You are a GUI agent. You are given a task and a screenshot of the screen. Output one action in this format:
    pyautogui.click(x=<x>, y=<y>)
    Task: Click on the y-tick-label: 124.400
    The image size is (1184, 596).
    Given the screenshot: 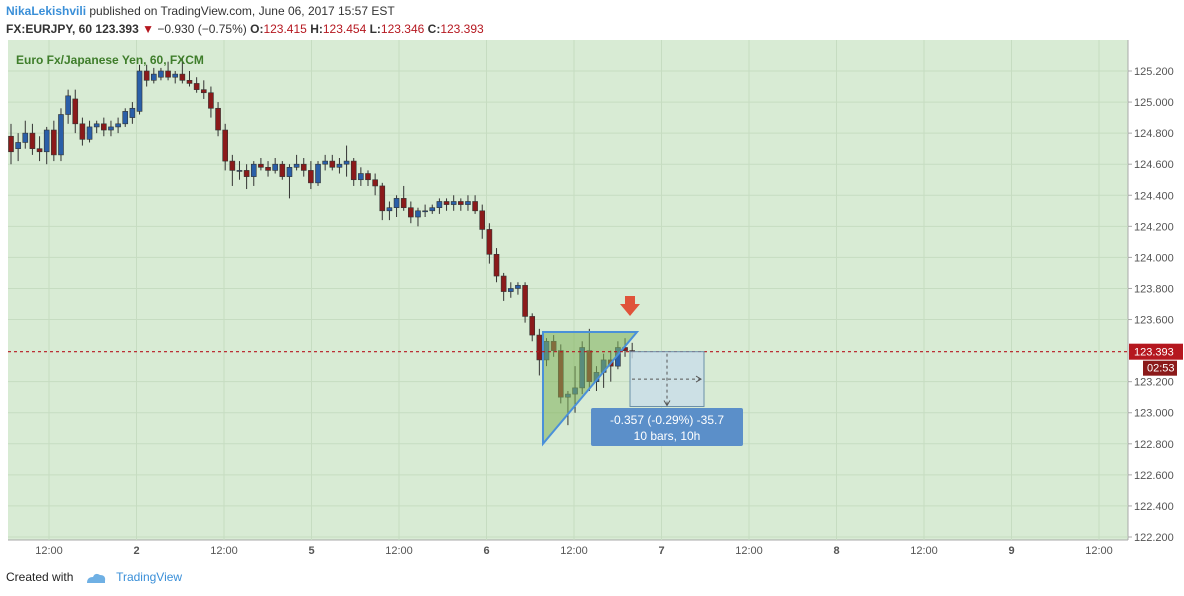 What is the action you would take?
    pyautogui.click(x=1154, y=196)
    